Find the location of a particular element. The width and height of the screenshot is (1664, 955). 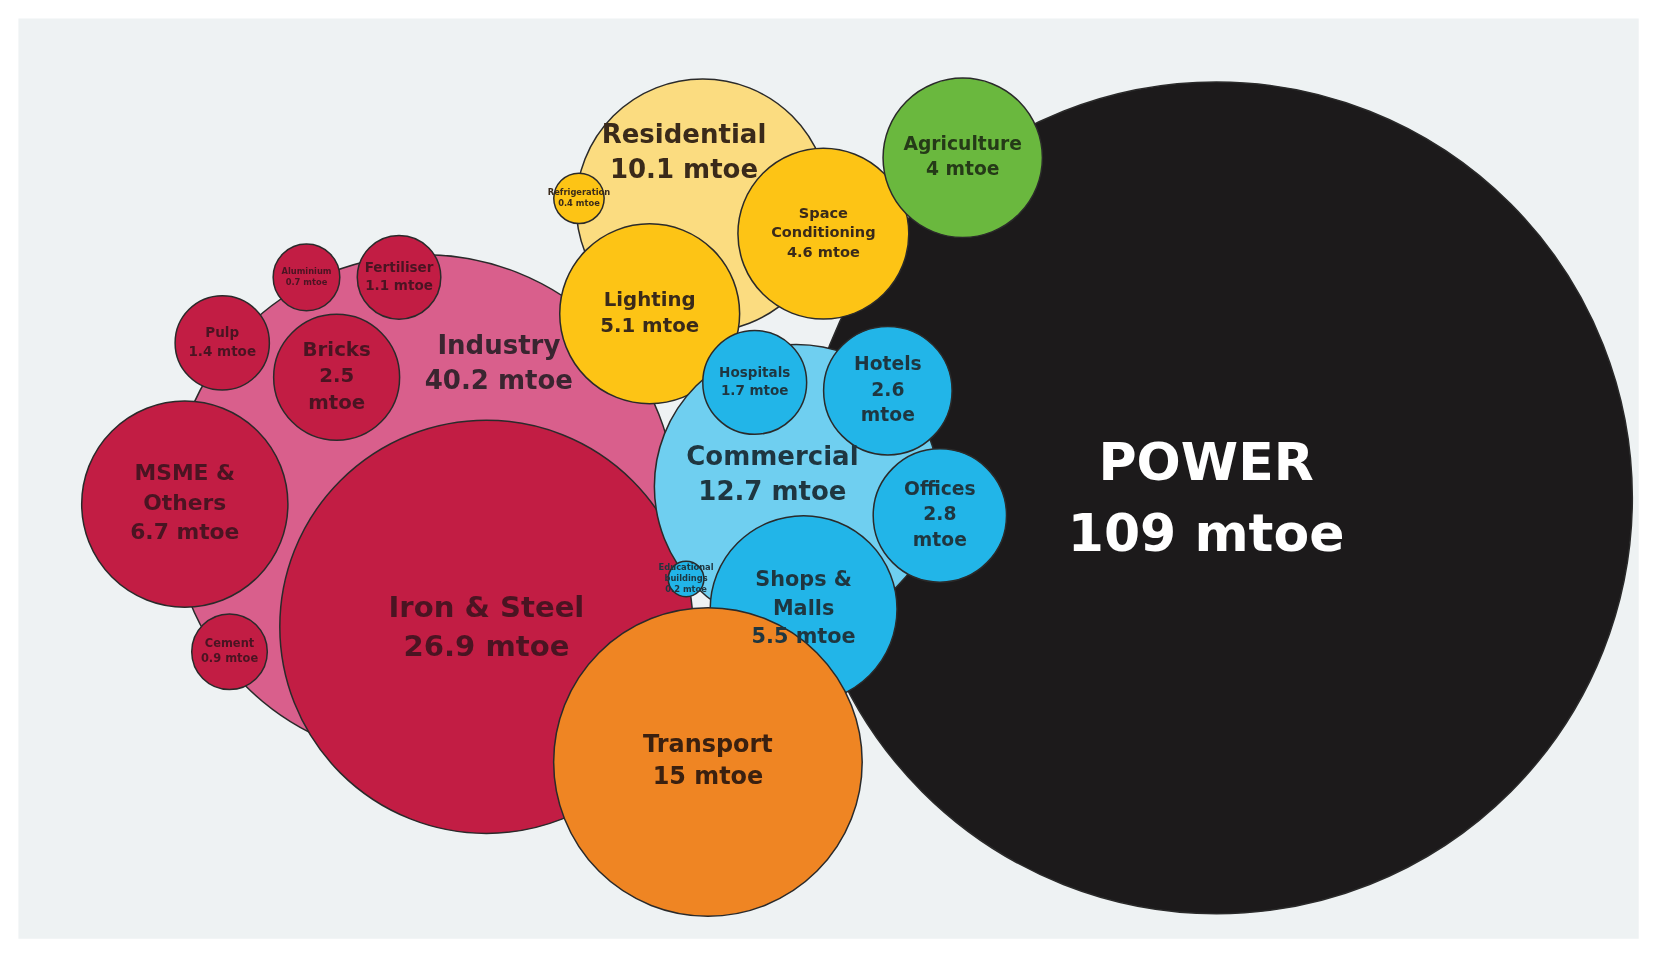

category-label: MSME & Others is located at coordinates (185, 487).